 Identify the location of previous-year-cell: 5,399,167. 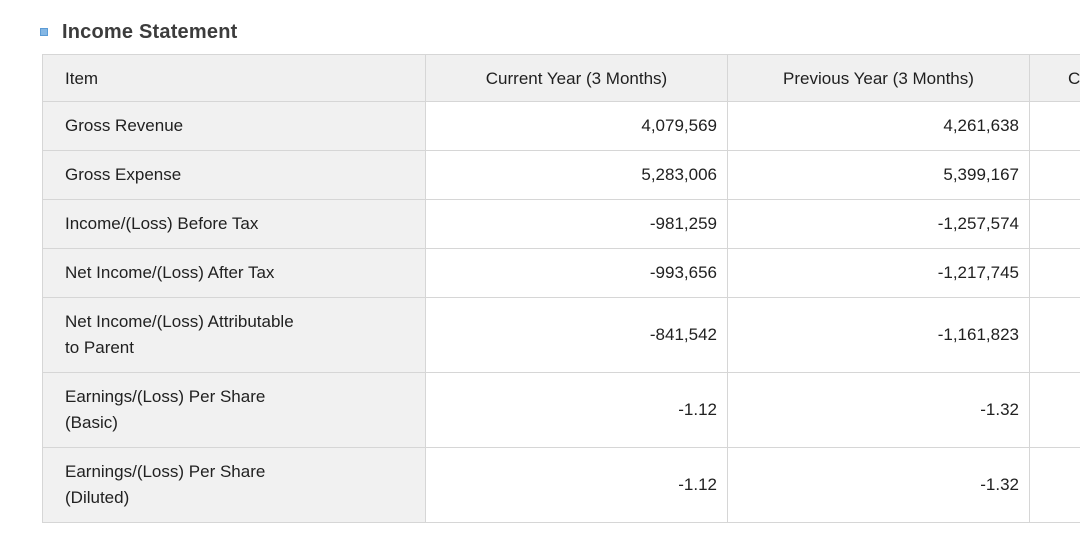
(878, 175).